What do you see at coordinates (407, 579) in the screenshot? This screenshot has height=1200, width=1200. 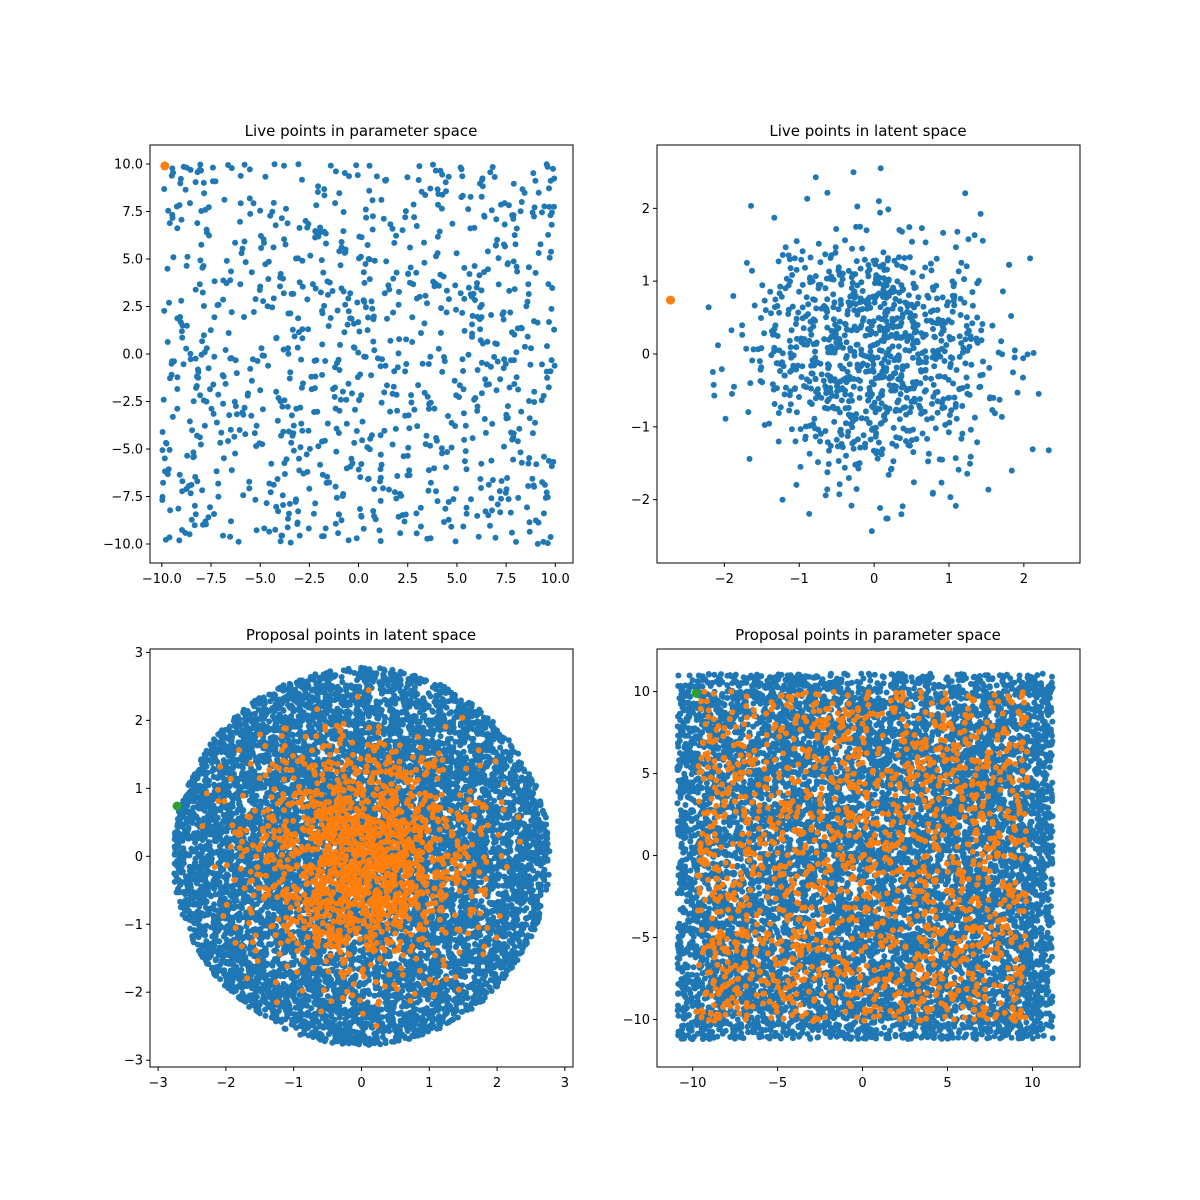 I see `x-tick-label: 2.5` at bounding box center [407, 579].